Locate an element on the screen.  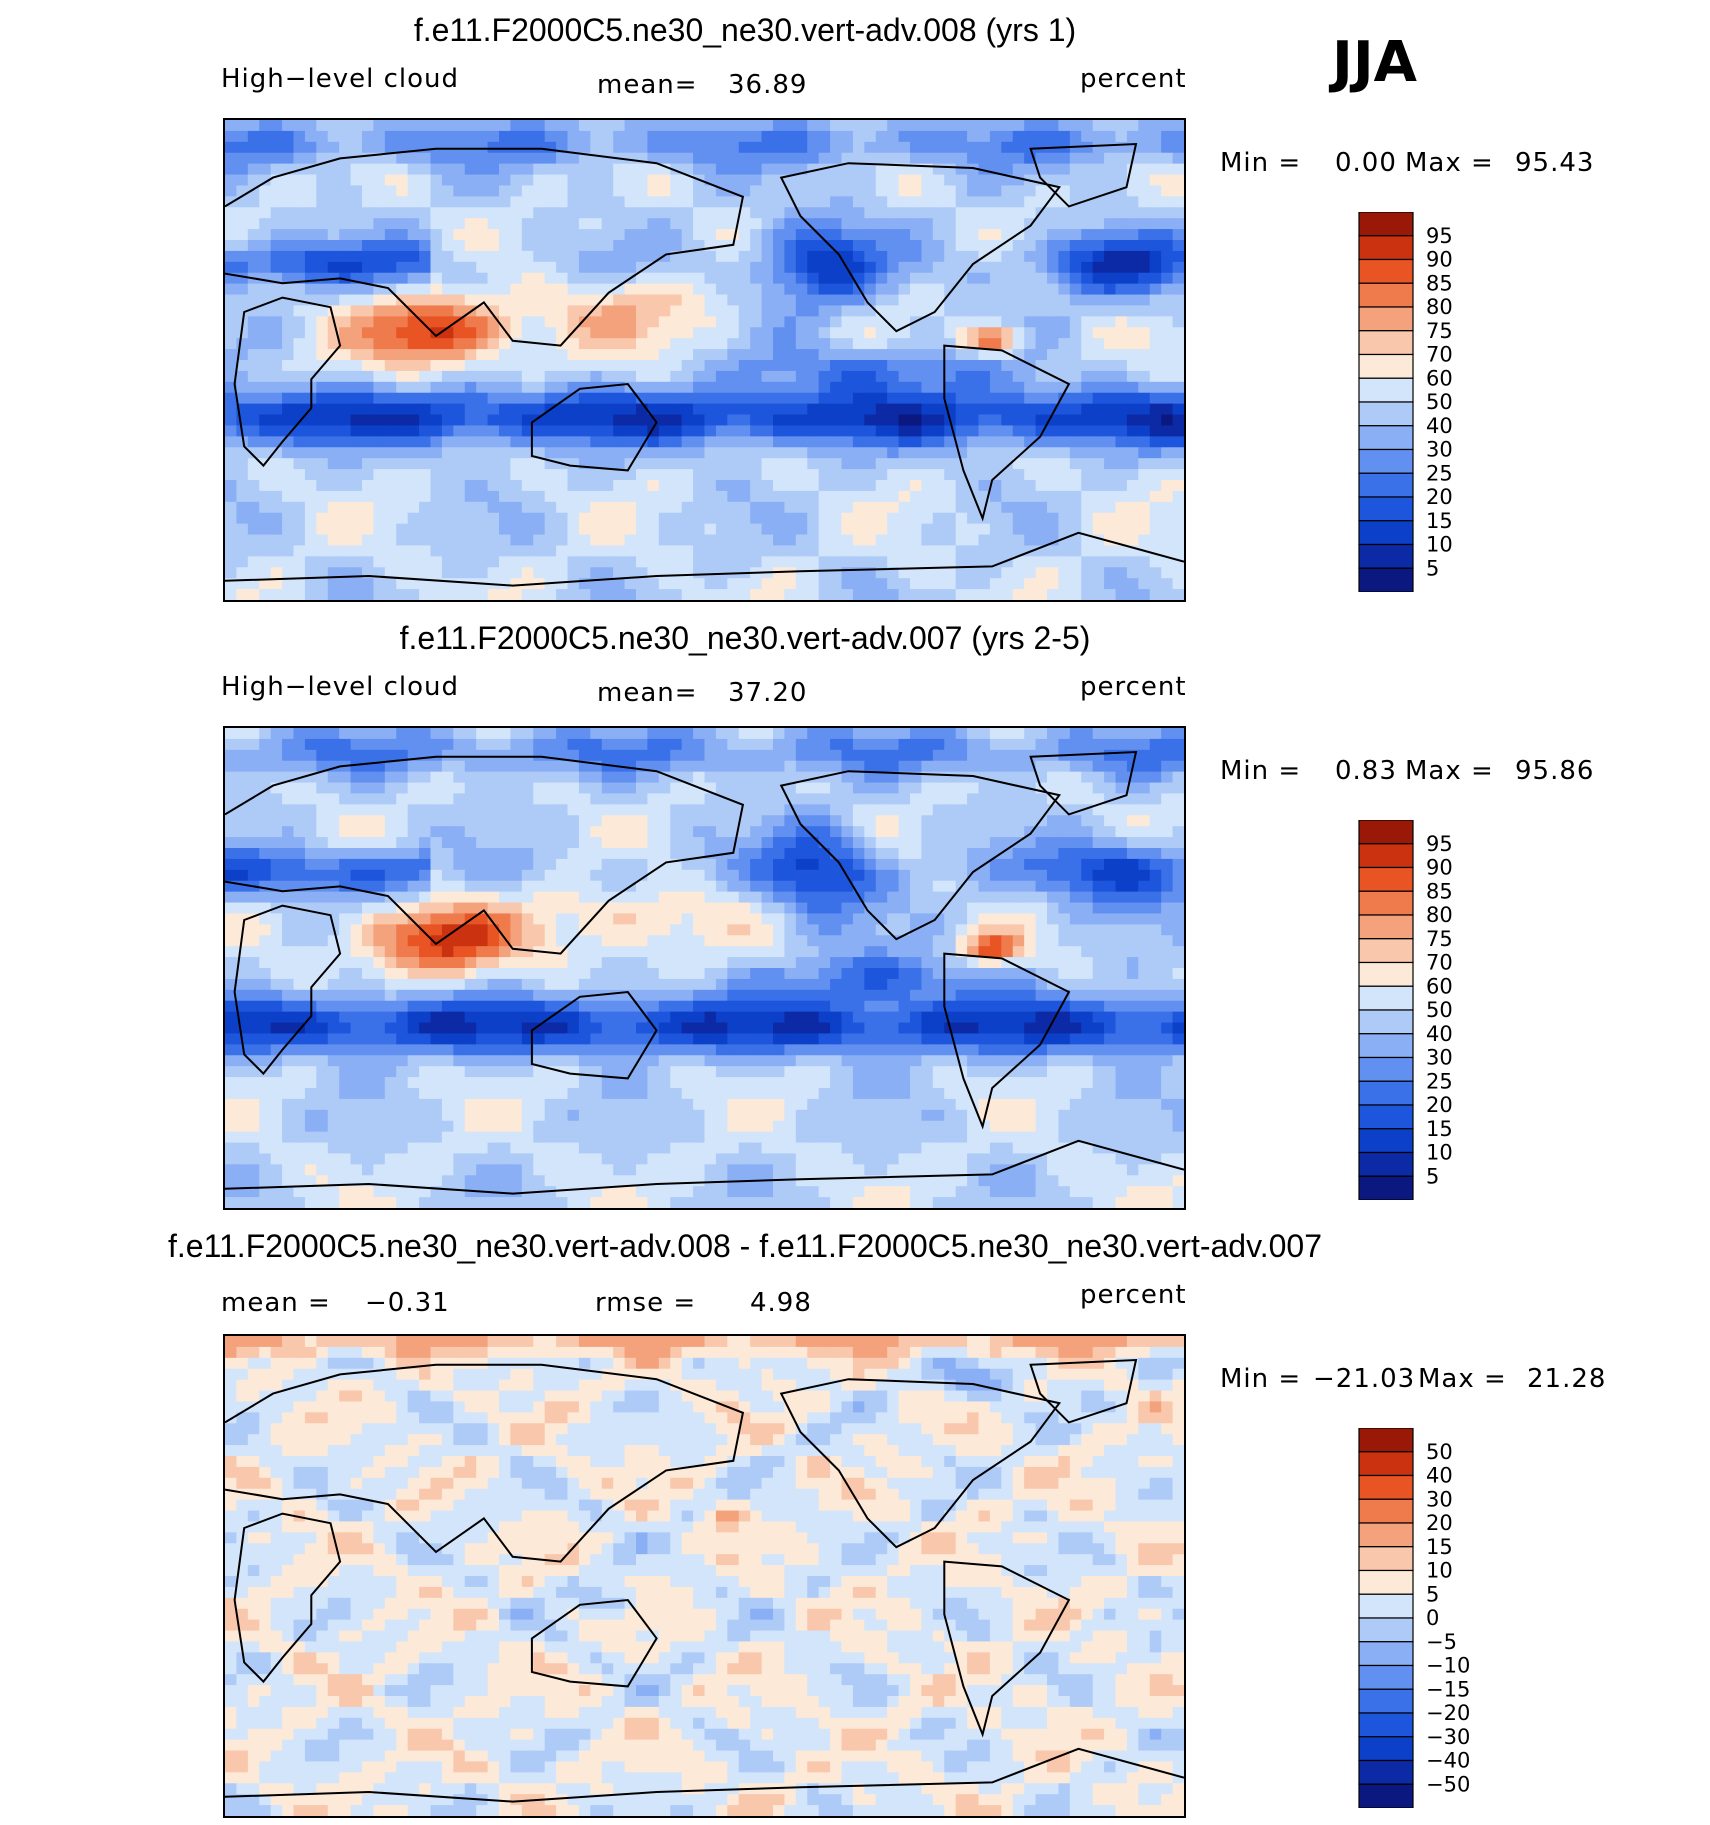
panel-3-mean-value: −0.31 is located at coordinates (407, 1303).